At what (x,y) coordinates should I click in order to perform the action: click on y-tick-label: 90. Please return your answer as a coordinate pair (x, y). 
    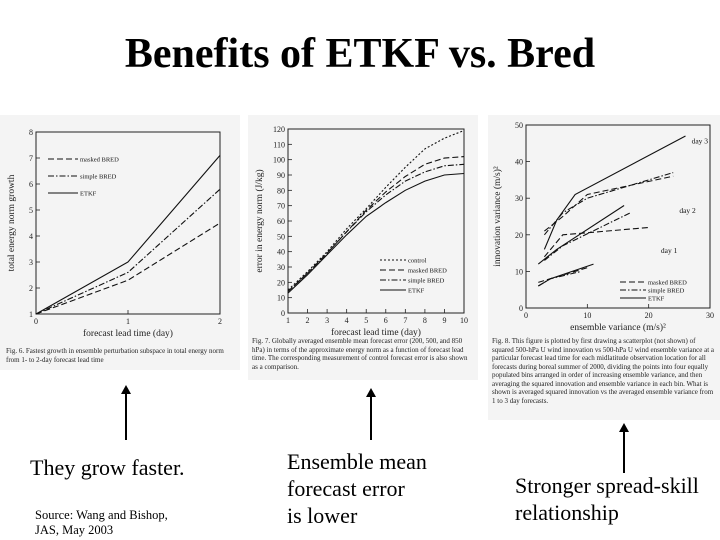
    Looking at the image, I should click on (281, 175).